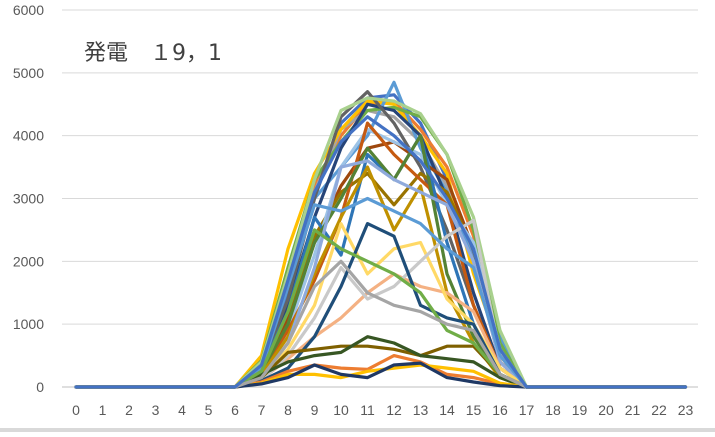 The height and width of the screenshot is (437, 715). Describe the element at coordinates (288, 410) in the screenshot. I see `x-tick-label: 8` at that location.